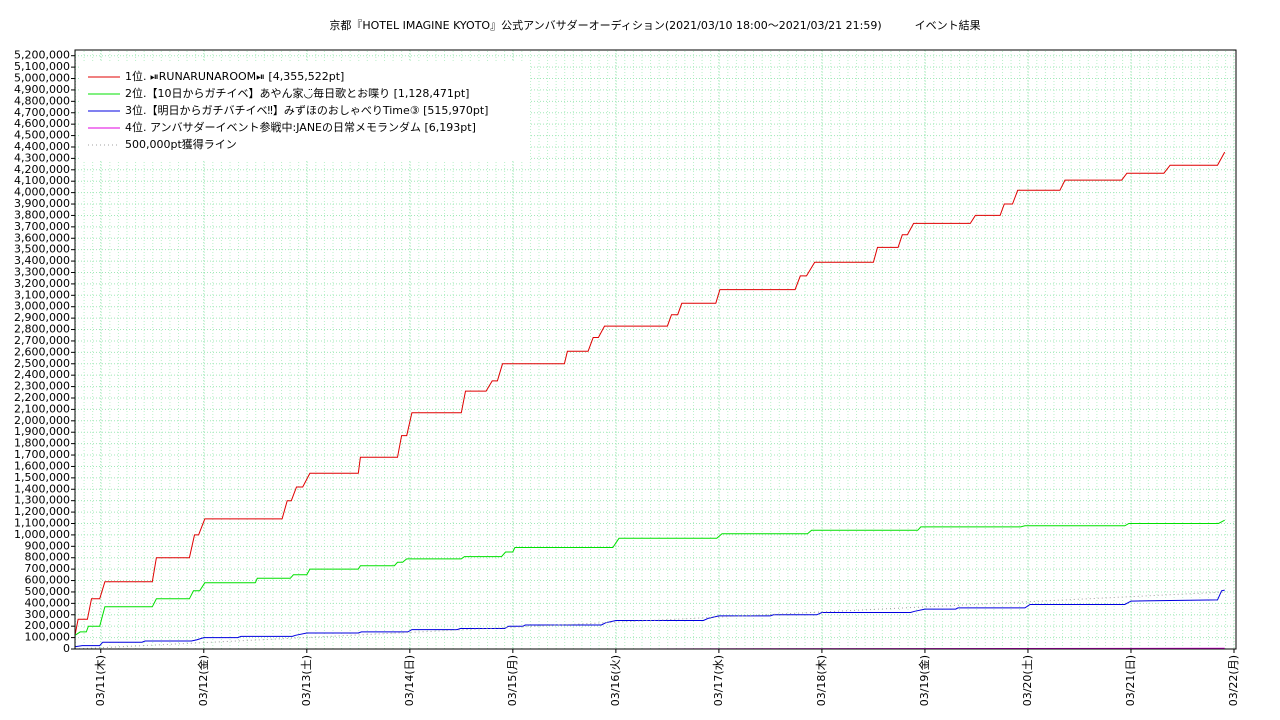 The width and height of the screenshot is (1280, 720). Describe the element at coordinates (42, 214) in the screenshot. I see `y-tick-label: 3,800,000` at that location.